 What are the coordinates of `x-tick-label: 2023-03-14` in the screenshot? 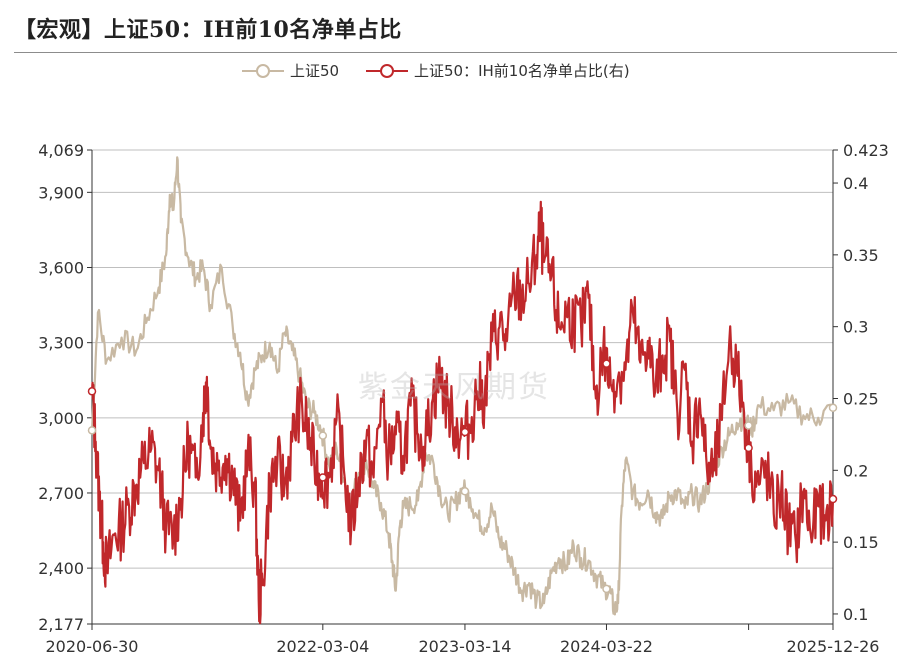 It's located at (464, 646).